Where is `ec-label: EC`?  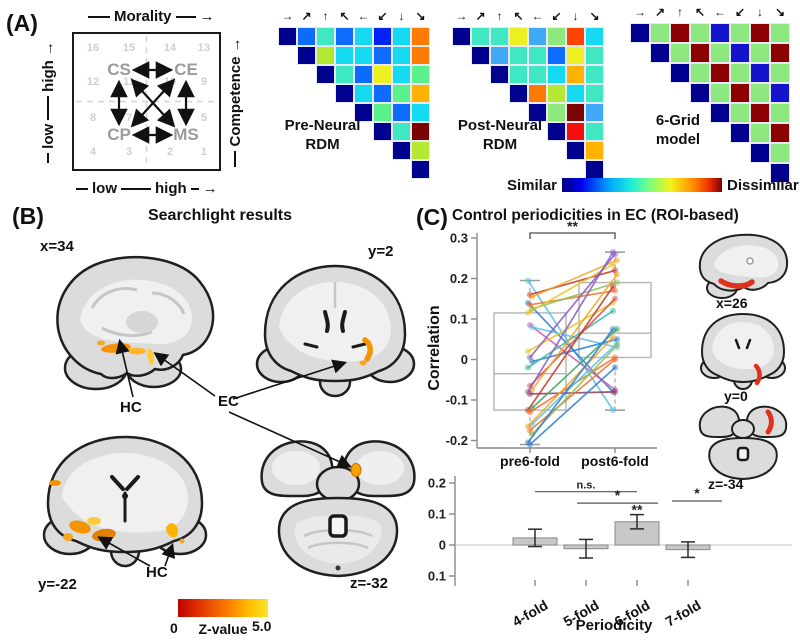 ec-label: EC is located at coordinates (228, 401).